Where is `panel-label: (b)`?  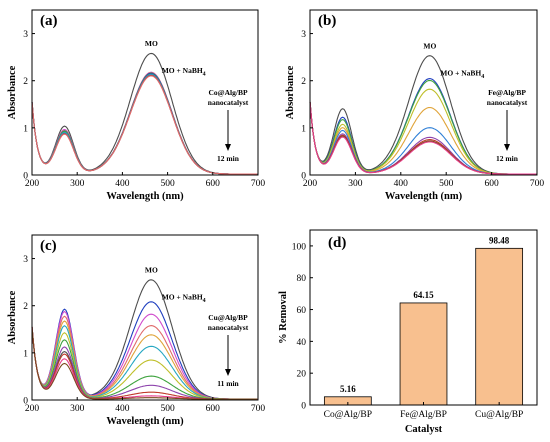 panel-label: (b) is located at coordinates (327, 21).